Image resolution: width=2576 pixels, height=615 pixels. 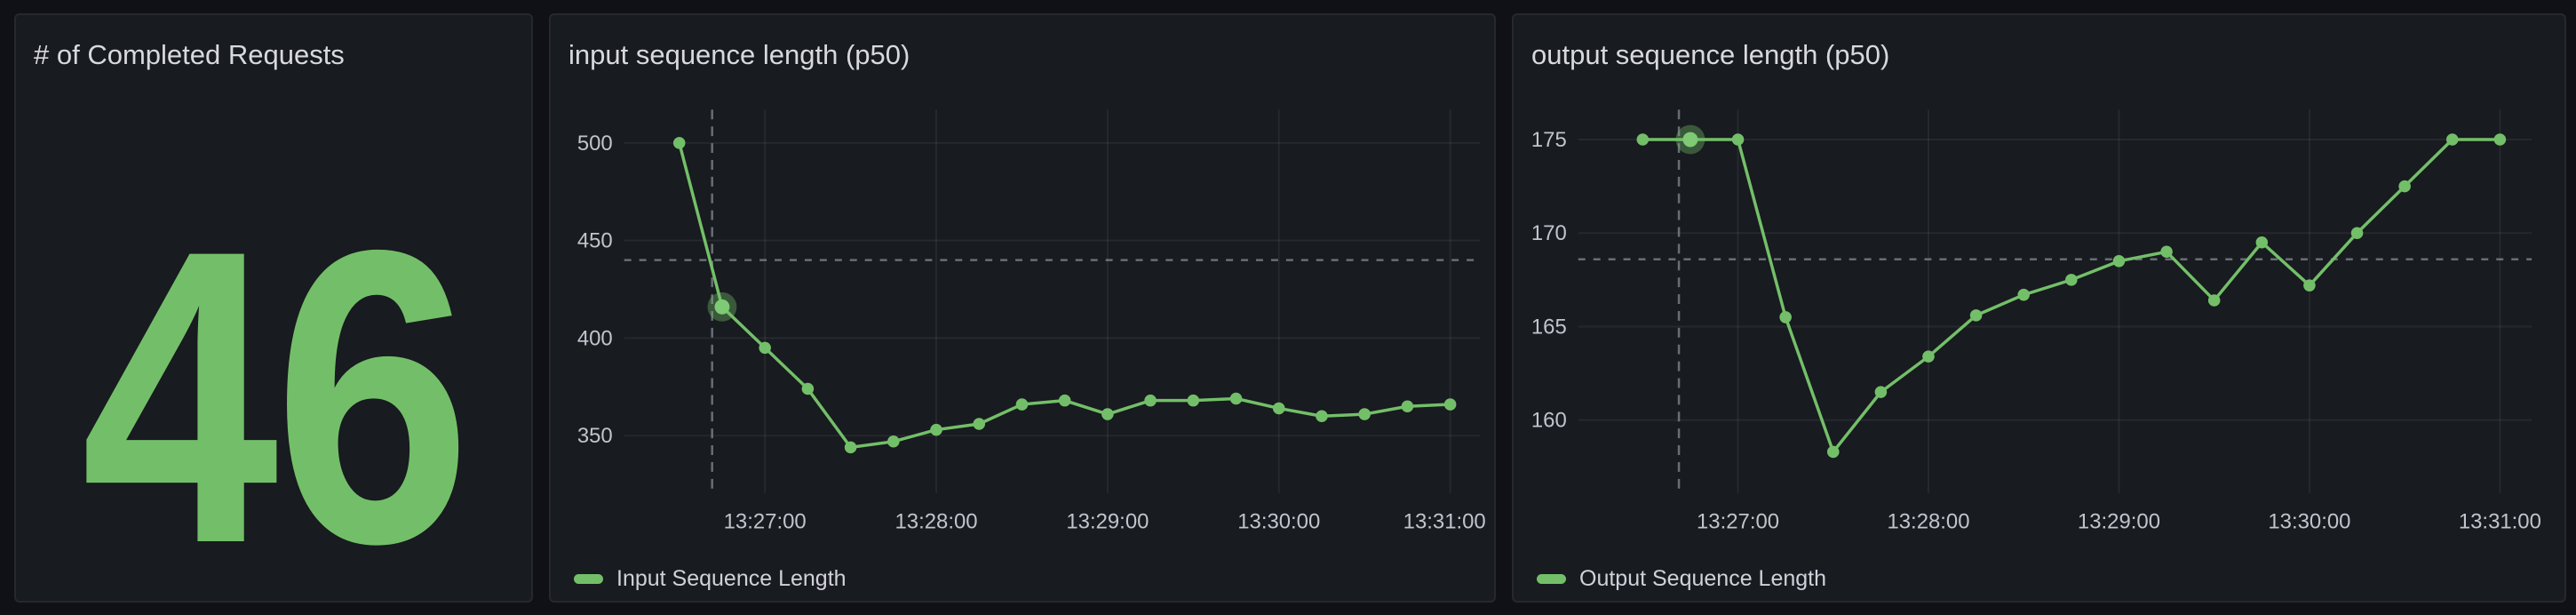 I want to click on y-axis-tick-label: 500, so click(x=595, y=144).